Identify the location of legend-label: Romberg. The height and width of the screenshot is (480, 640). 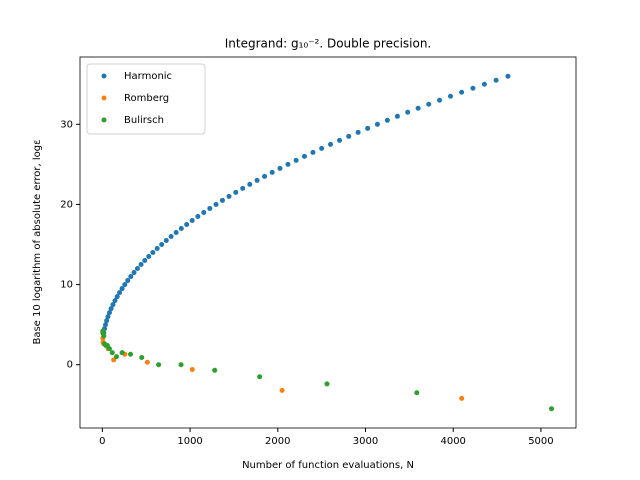
(146, 98).